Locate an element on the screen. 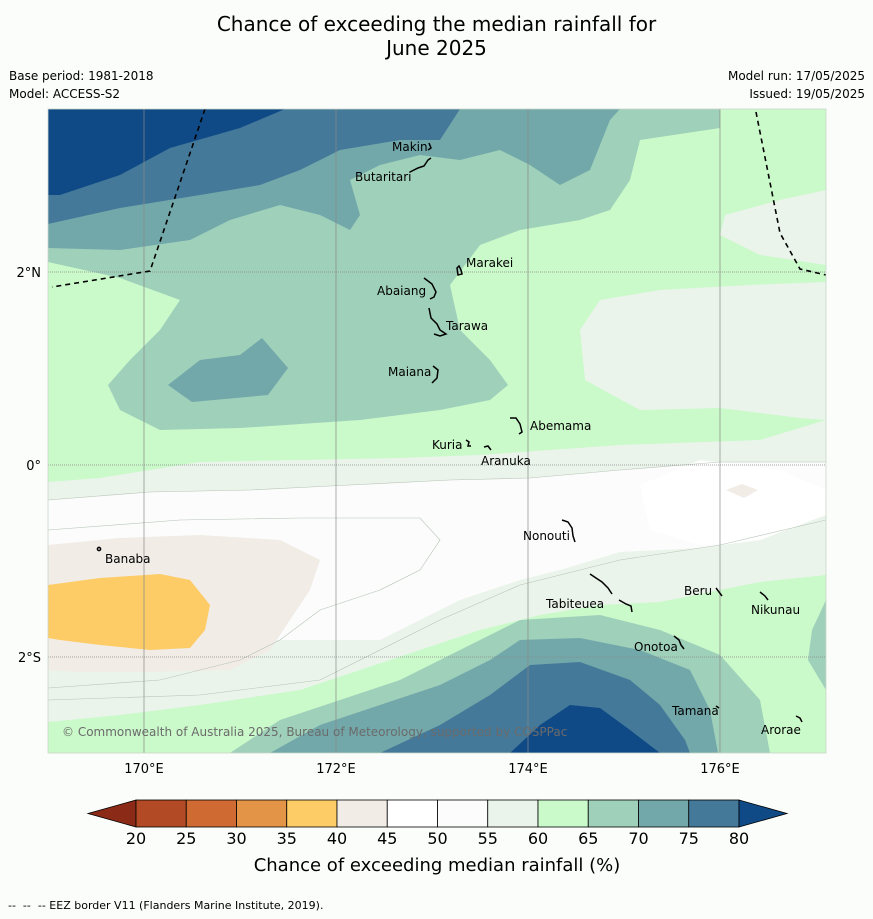 The image size is (873, 919). island-label-kuria: Kuria is located at coordinates (447, 445).